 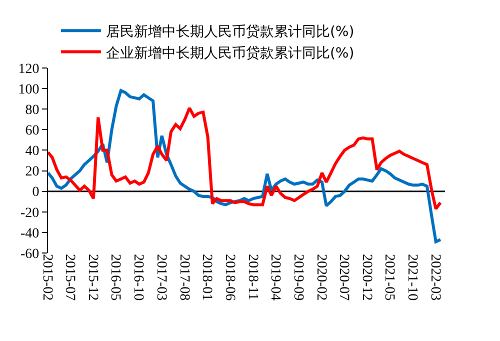 I want to click on x-tick-label: 2020-07, so click(x=344, y=277).